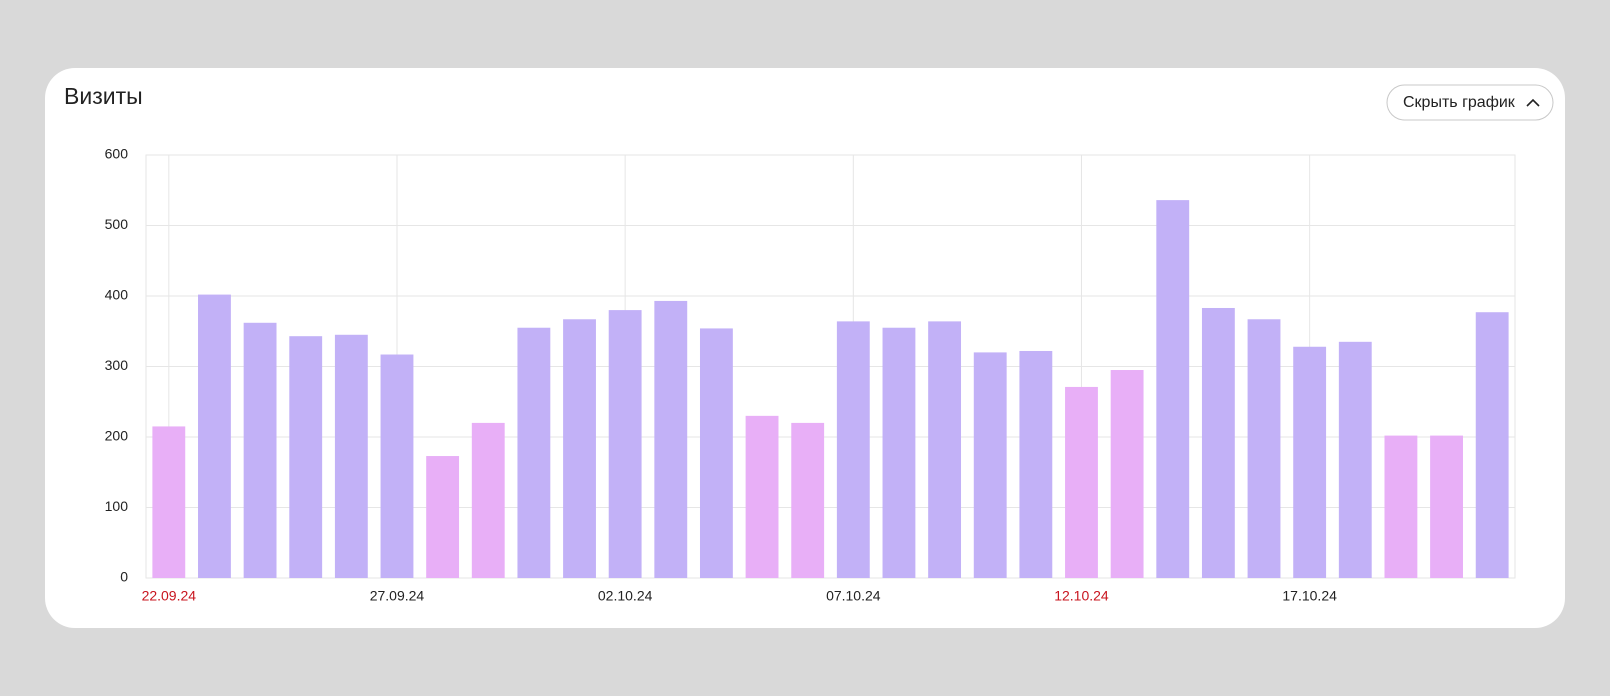 This screenshot has width=1610, height=696. Describe the element at coordinates (117, 365) in the screenshot. I see `y-tick-label: 300` at that location.